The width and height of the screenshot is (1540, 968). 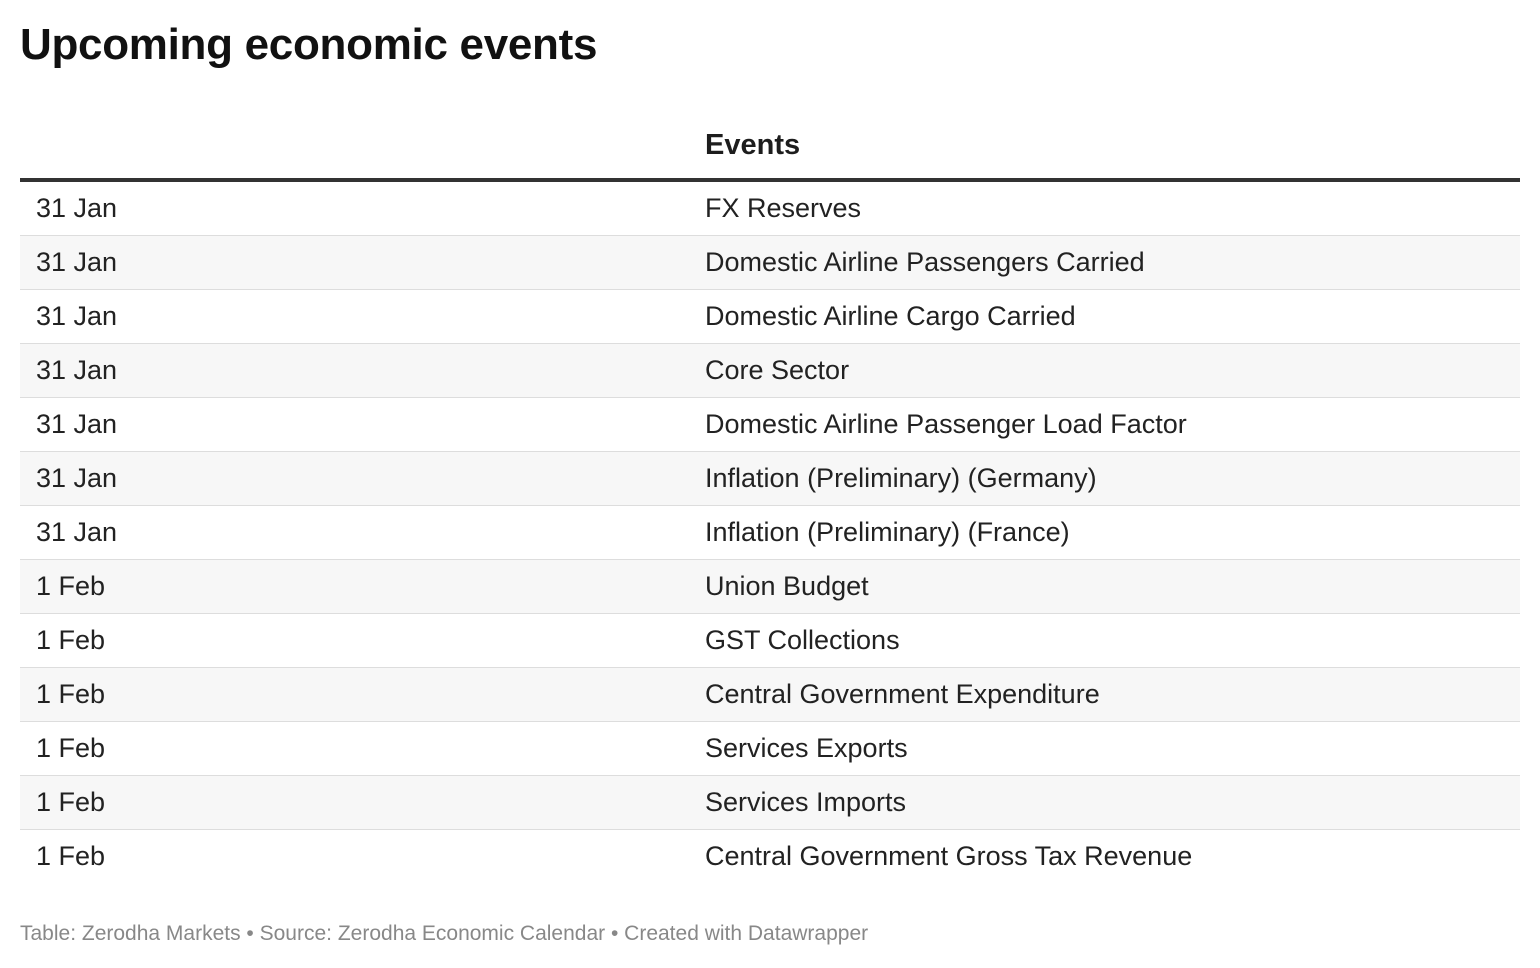 What do you see at coordinates (1112, 147) in the screenshot?
I see `column-header-events: Events` at bounding box center [1112, 147].